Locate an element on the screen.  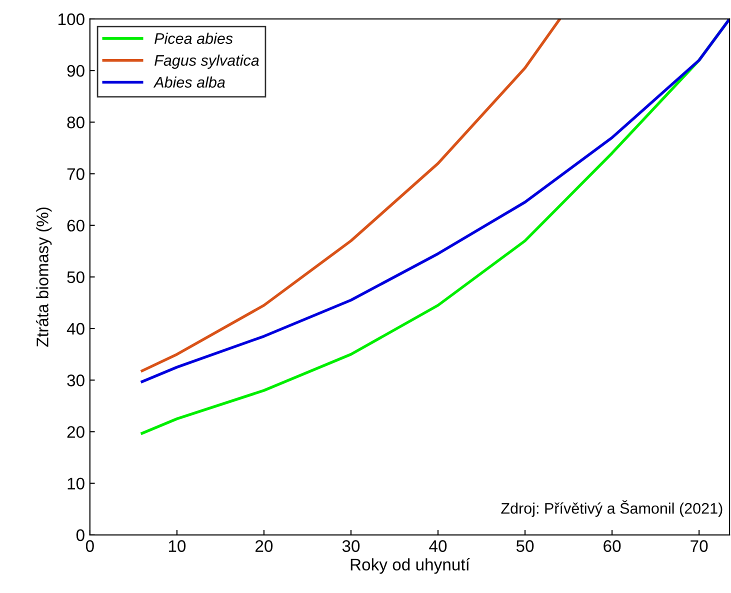
x-tick-label: 30 is located at coordinates (351, 546).